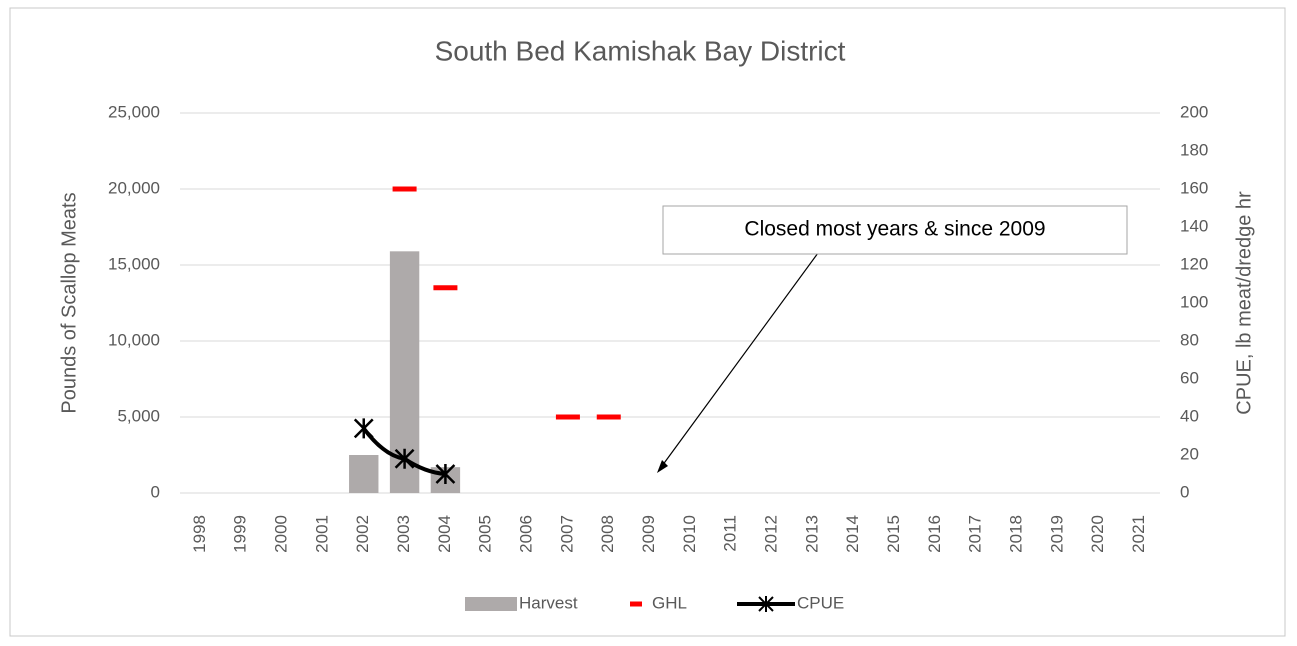 Image resolution: width=1297 pixels, height=646 pixels. Describe the element at coordinates (1244, 303) in the screenshot. I see `y2-axis-label: CPUE, lb meat/dredge hr` at that location.